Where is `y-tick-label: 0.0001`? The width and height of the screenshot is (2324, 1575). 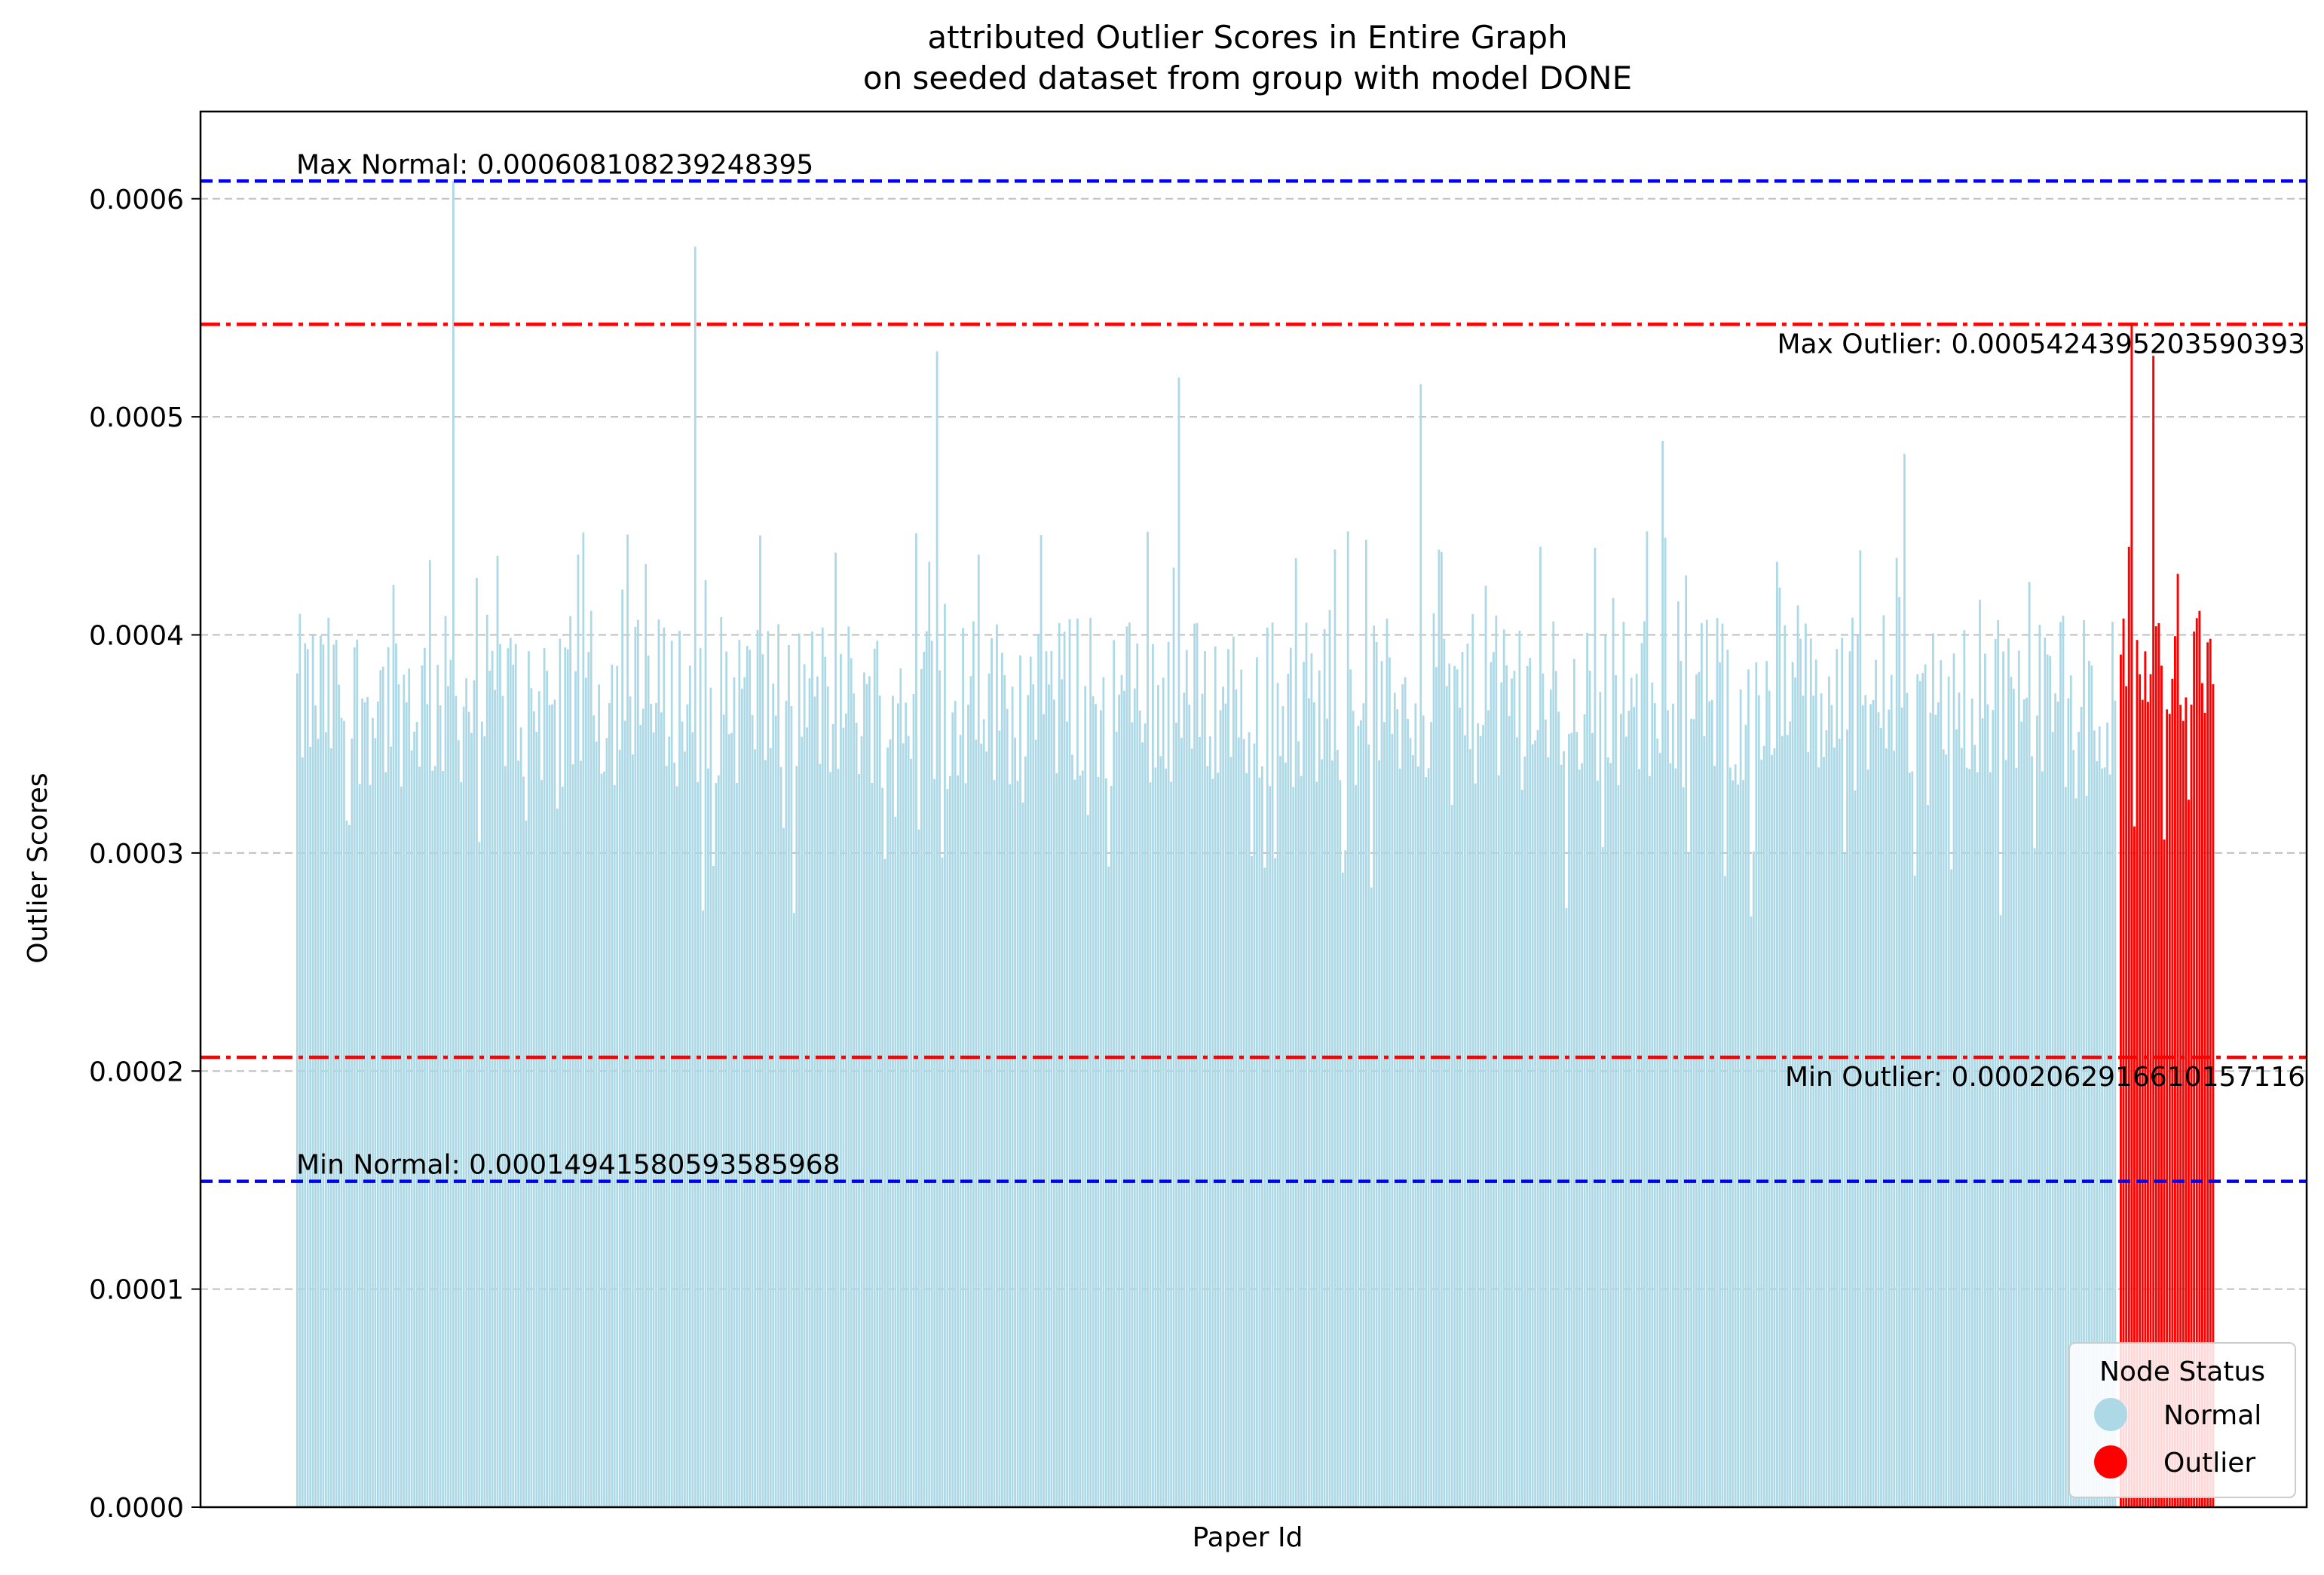
y-tick-label: 0.0001 is located at coordinates (136, 1290).